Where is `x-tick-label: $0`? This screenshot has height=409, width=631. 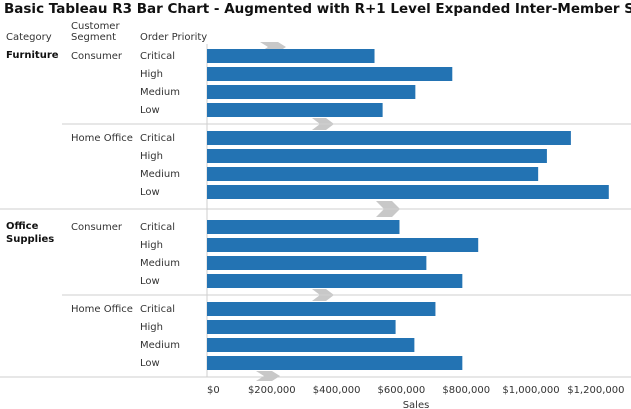
x-tick-label: $0 is located at coordinates (213, 390).